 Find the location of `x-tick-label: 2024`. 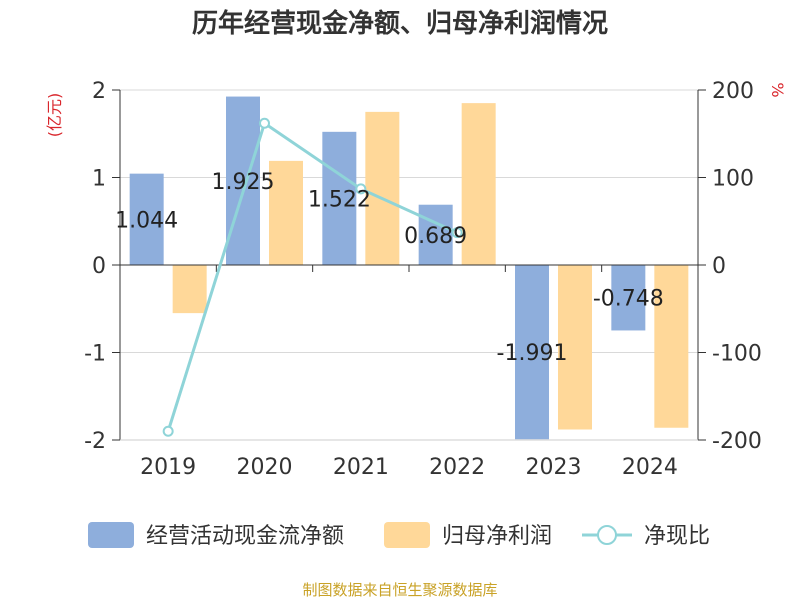

x-tick-label: 2024 is located at coordinates (650, 467).